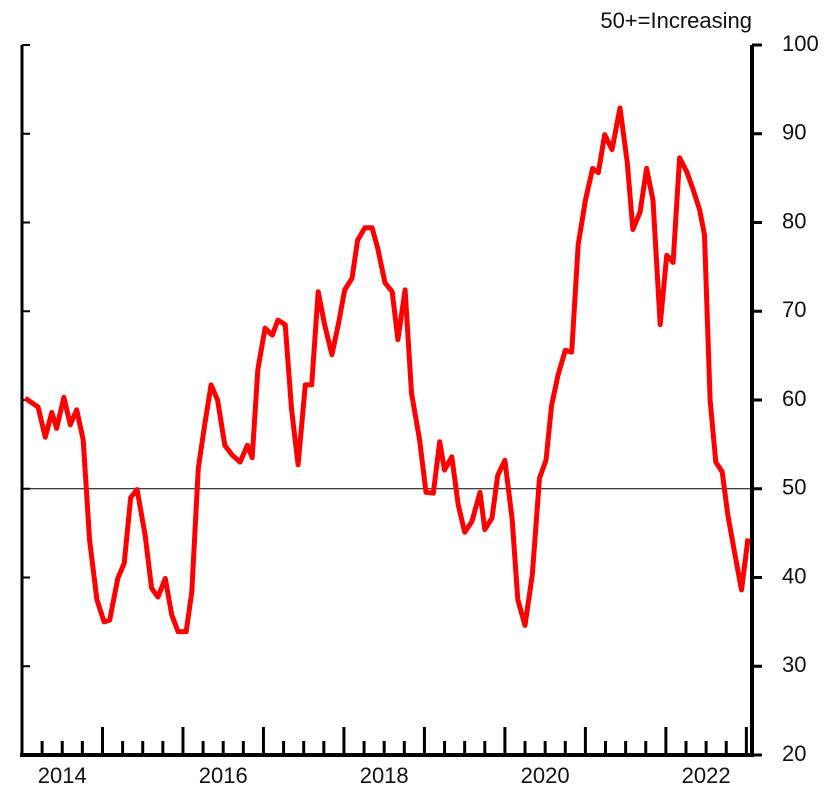 The width and height of the screenshot is (838, 791). Describe the element at coordinates (794, 132) in the screenshot. I see `y-tick-label: 90` at that location.